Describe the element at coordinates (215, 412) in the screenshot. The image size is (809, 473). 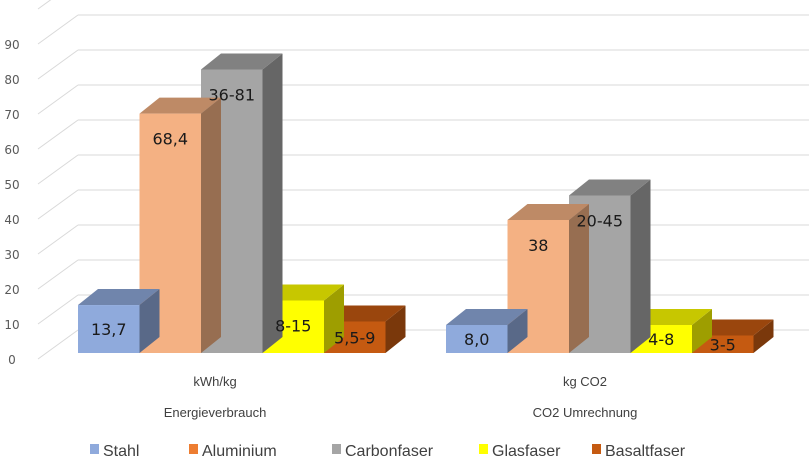
I see `category-name-label: Energieverbrauch` at that location.